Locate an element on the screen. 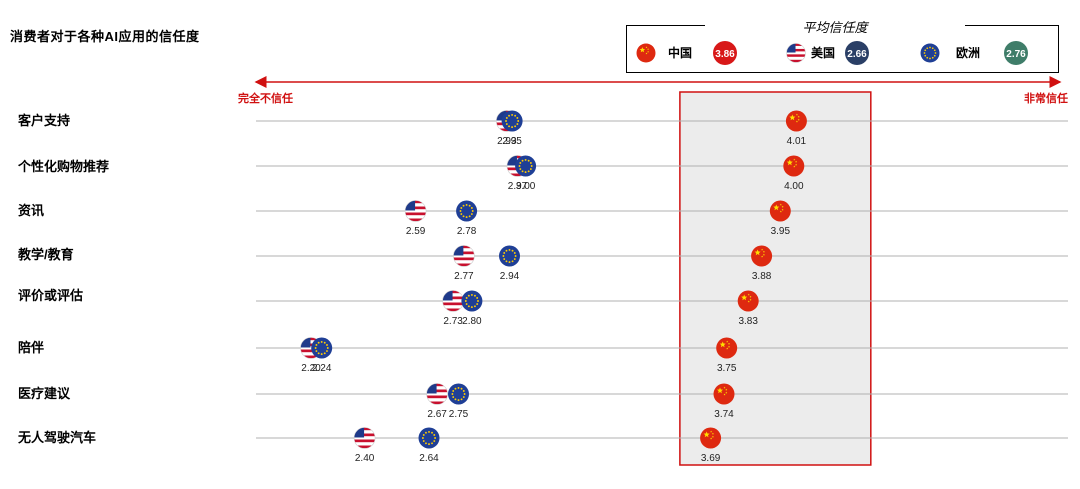 Image resolution: width=1080 pixels, height=489 pixels. value-label: 3.83 is located at coordinates (748, 321).